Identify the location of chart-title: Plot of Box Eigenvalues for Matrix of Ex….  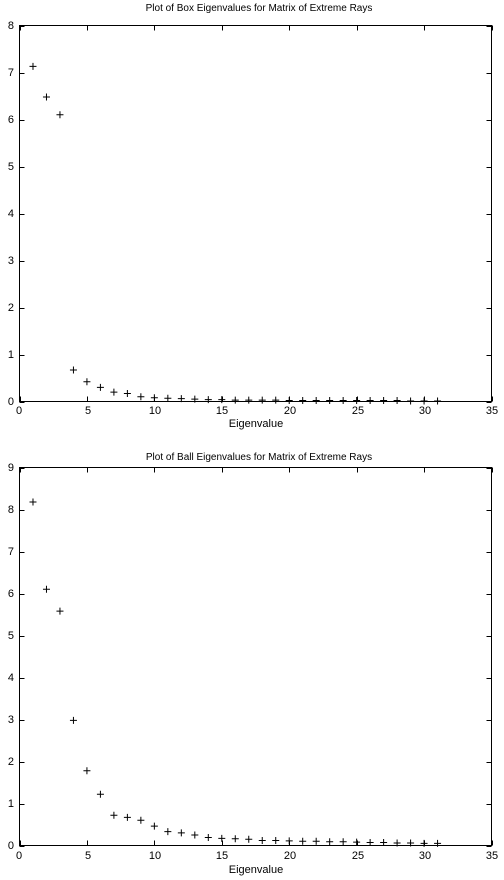
(259, 8).